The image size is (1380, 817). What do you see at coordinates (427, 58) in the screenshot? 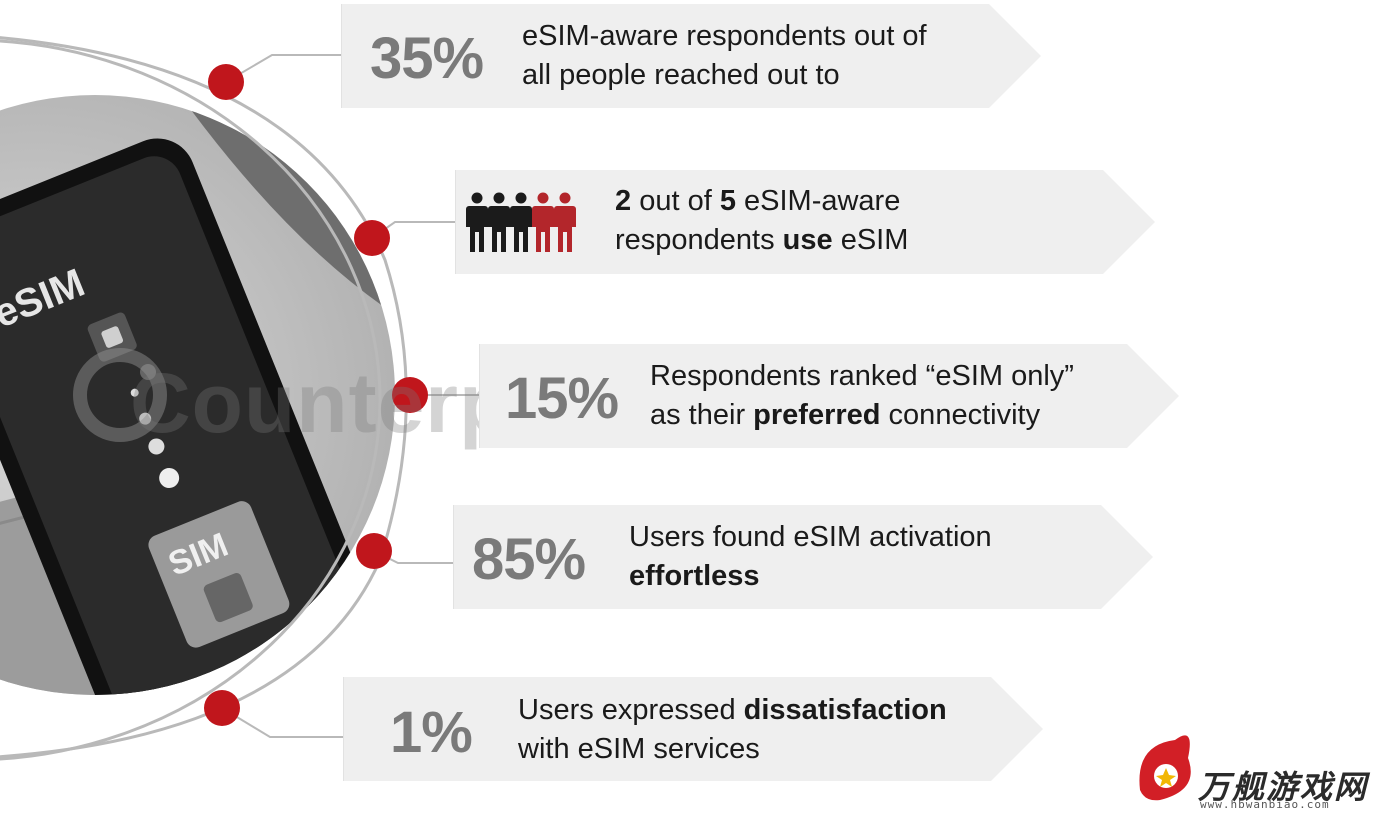
I see `stat-value-1: 35%` at bounding box center [427, 58].